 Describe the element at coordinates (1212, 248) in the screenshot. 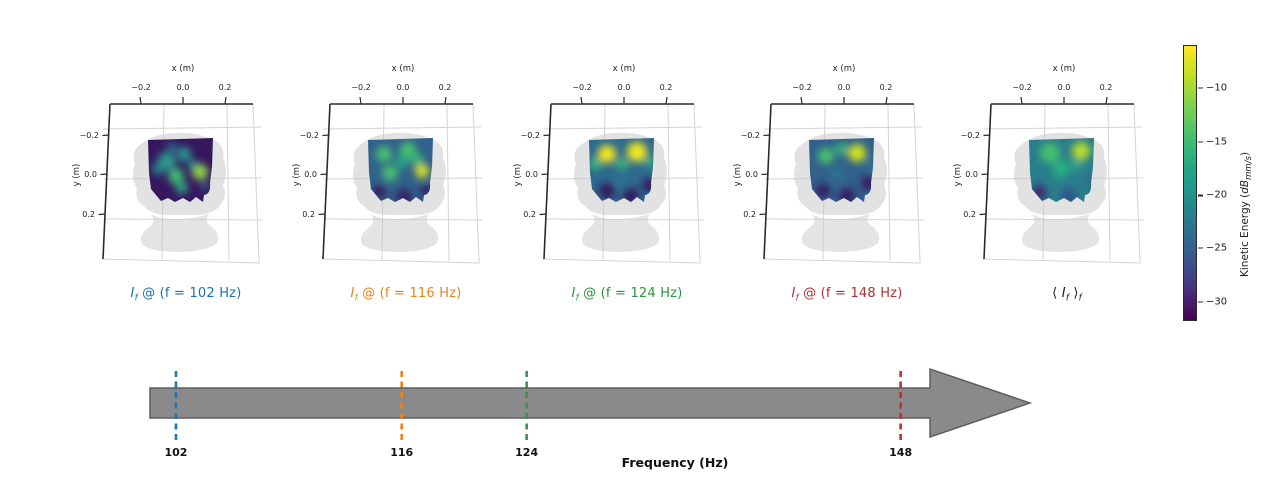

I see `colorbar-tick: −25` at that location.